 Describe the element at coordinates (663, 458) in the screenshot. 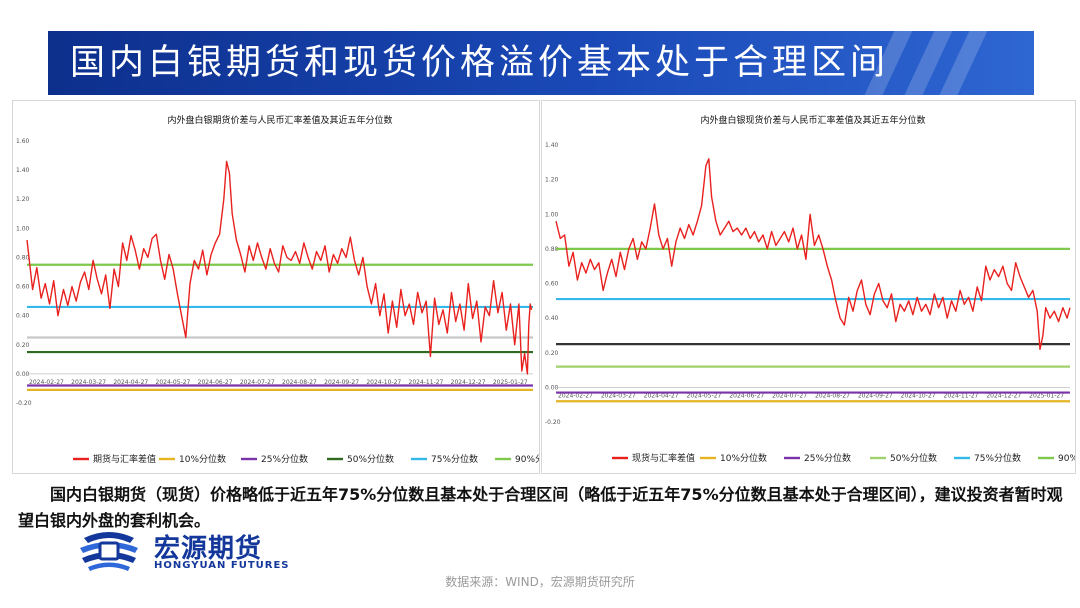

I see `legend-label: 现货与汇率差值` at that location.